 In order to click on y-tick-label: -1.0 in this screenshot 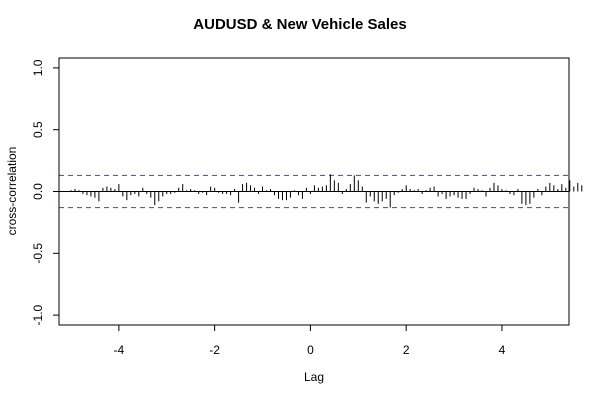, I will do `click(38, 314)`.